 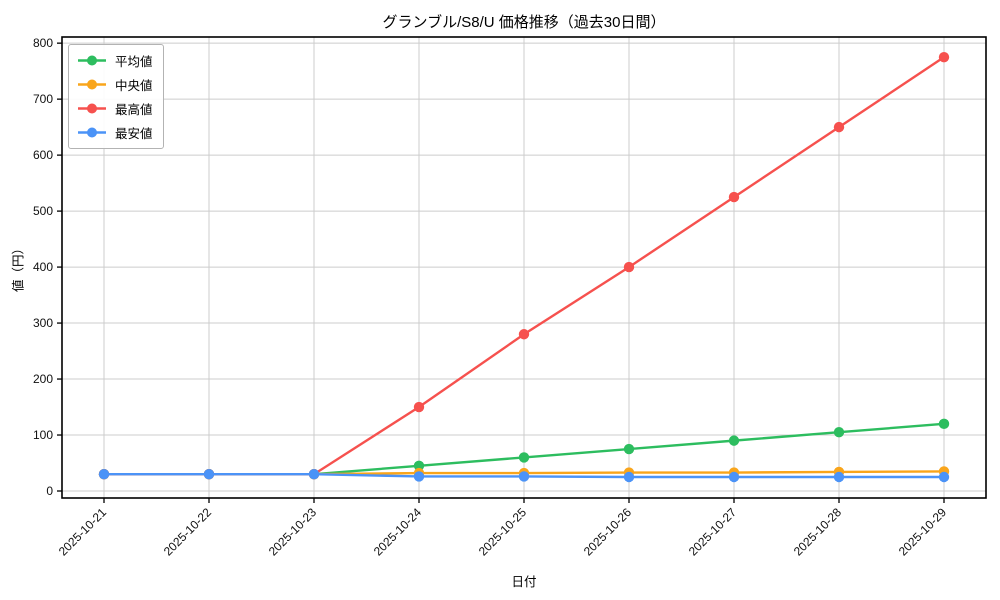 I want to click on x-tick-label: 2025-10-24, so click(x=398, y=532).